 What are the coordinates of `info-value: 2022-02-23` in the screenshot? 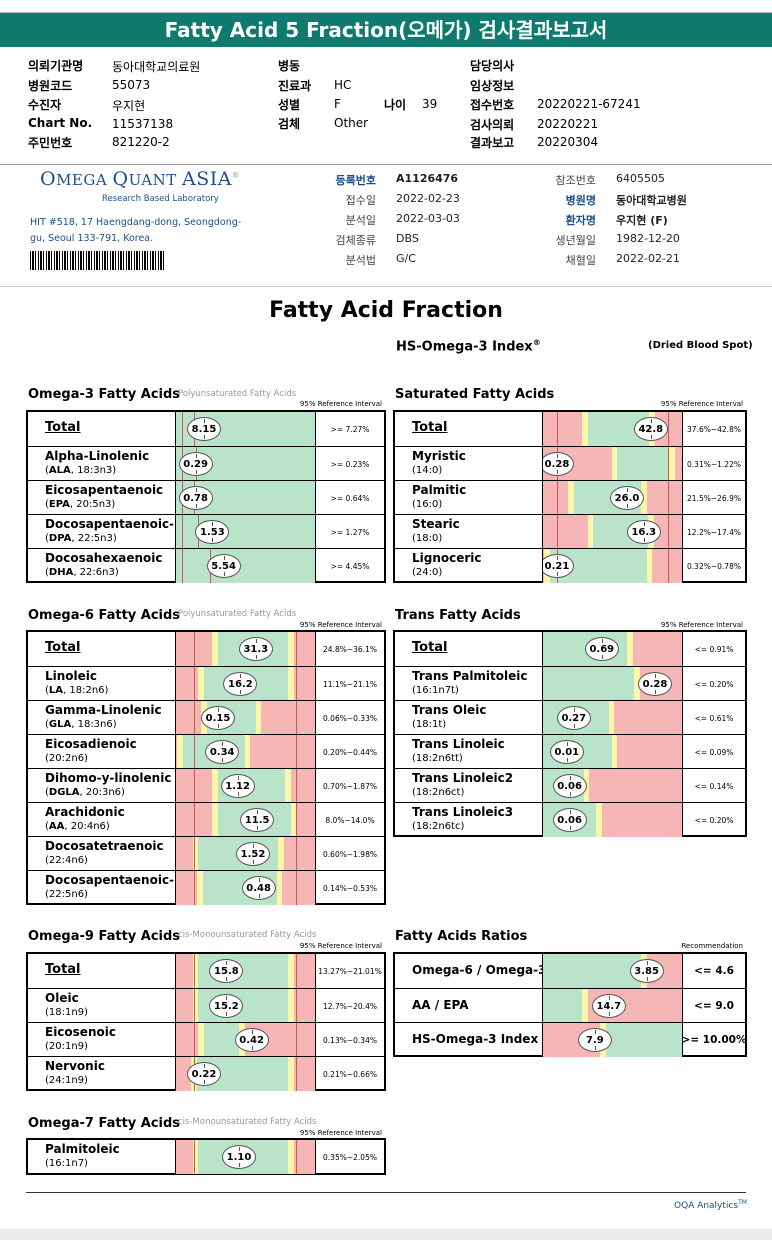 It's located at (428, 198).